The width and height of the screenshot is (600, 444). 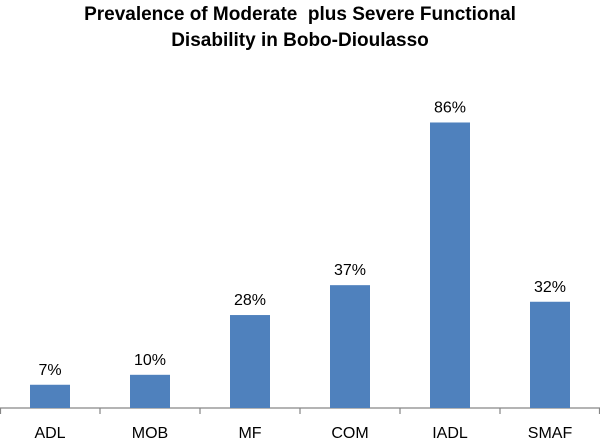 I want to click on bar-adl, so click(x=50, y=396).